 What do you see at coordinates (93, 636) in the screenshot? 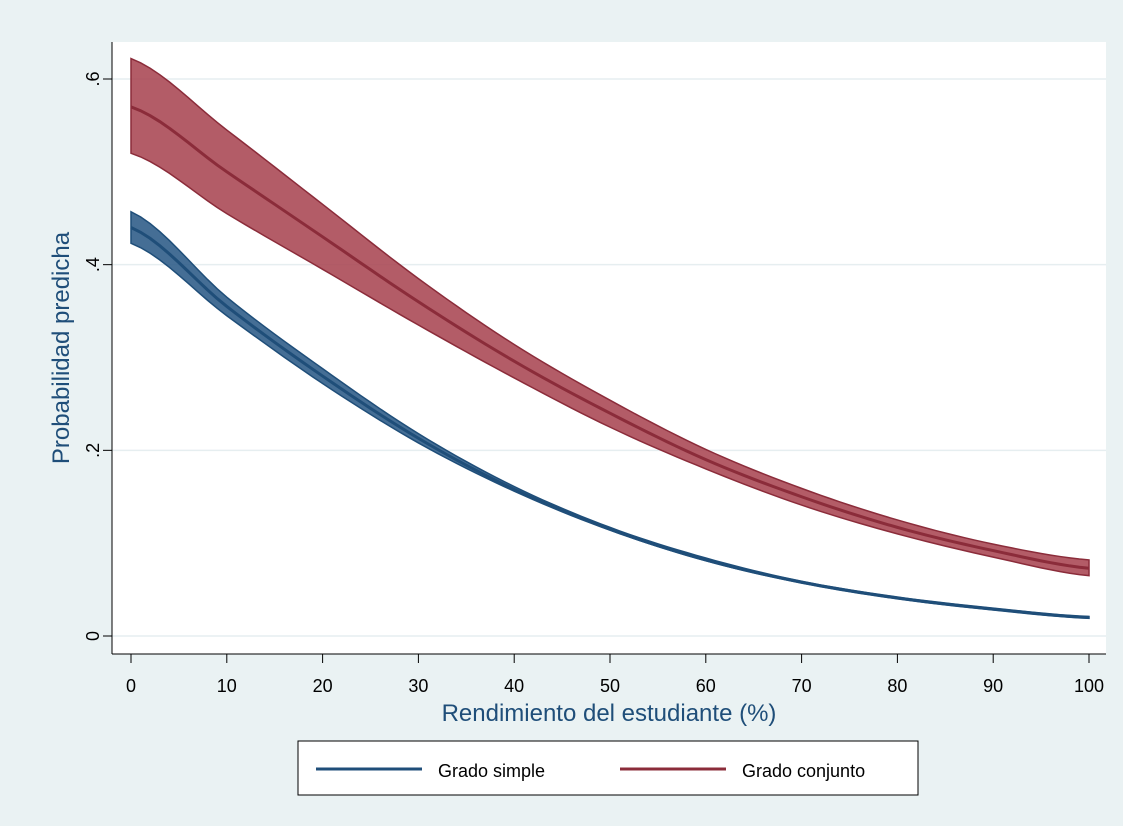
I see `y-tick-label: 0` at bounding box center [93, 636].